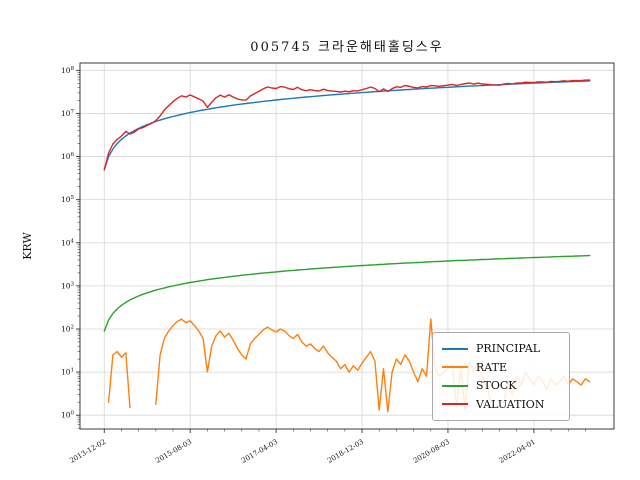 This screenshot has height=480, width=640. I want to click on x-tick-label: 2015-08-03, so click(173, 451).